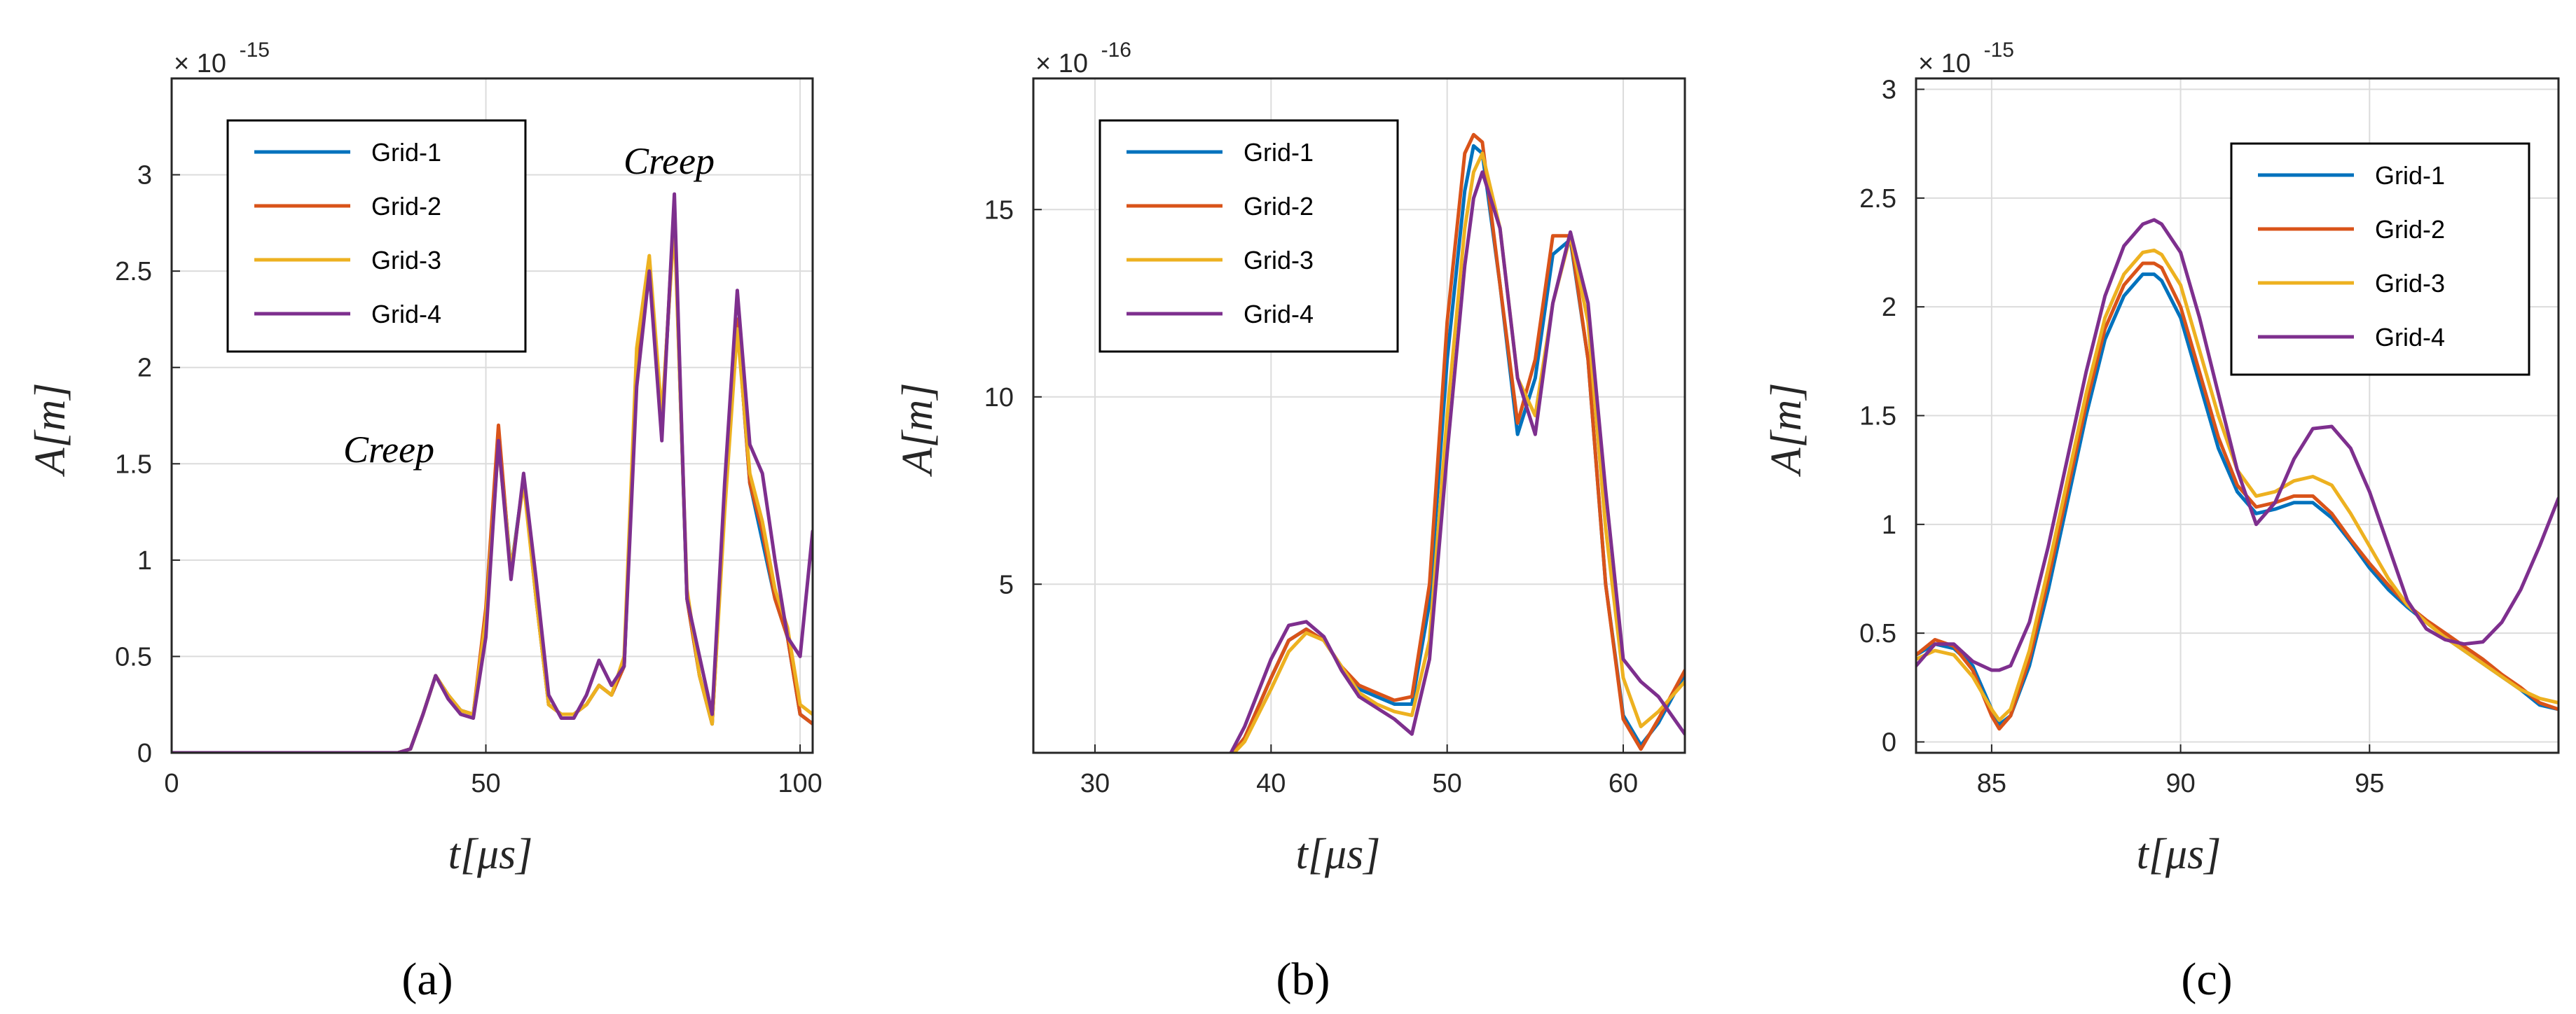 This screenshot has height=1014, width=2576. Describe the element at coordinates (50, 431) in the screenshot. I see `chart-a-y-axis-label: A[m]` at that location.